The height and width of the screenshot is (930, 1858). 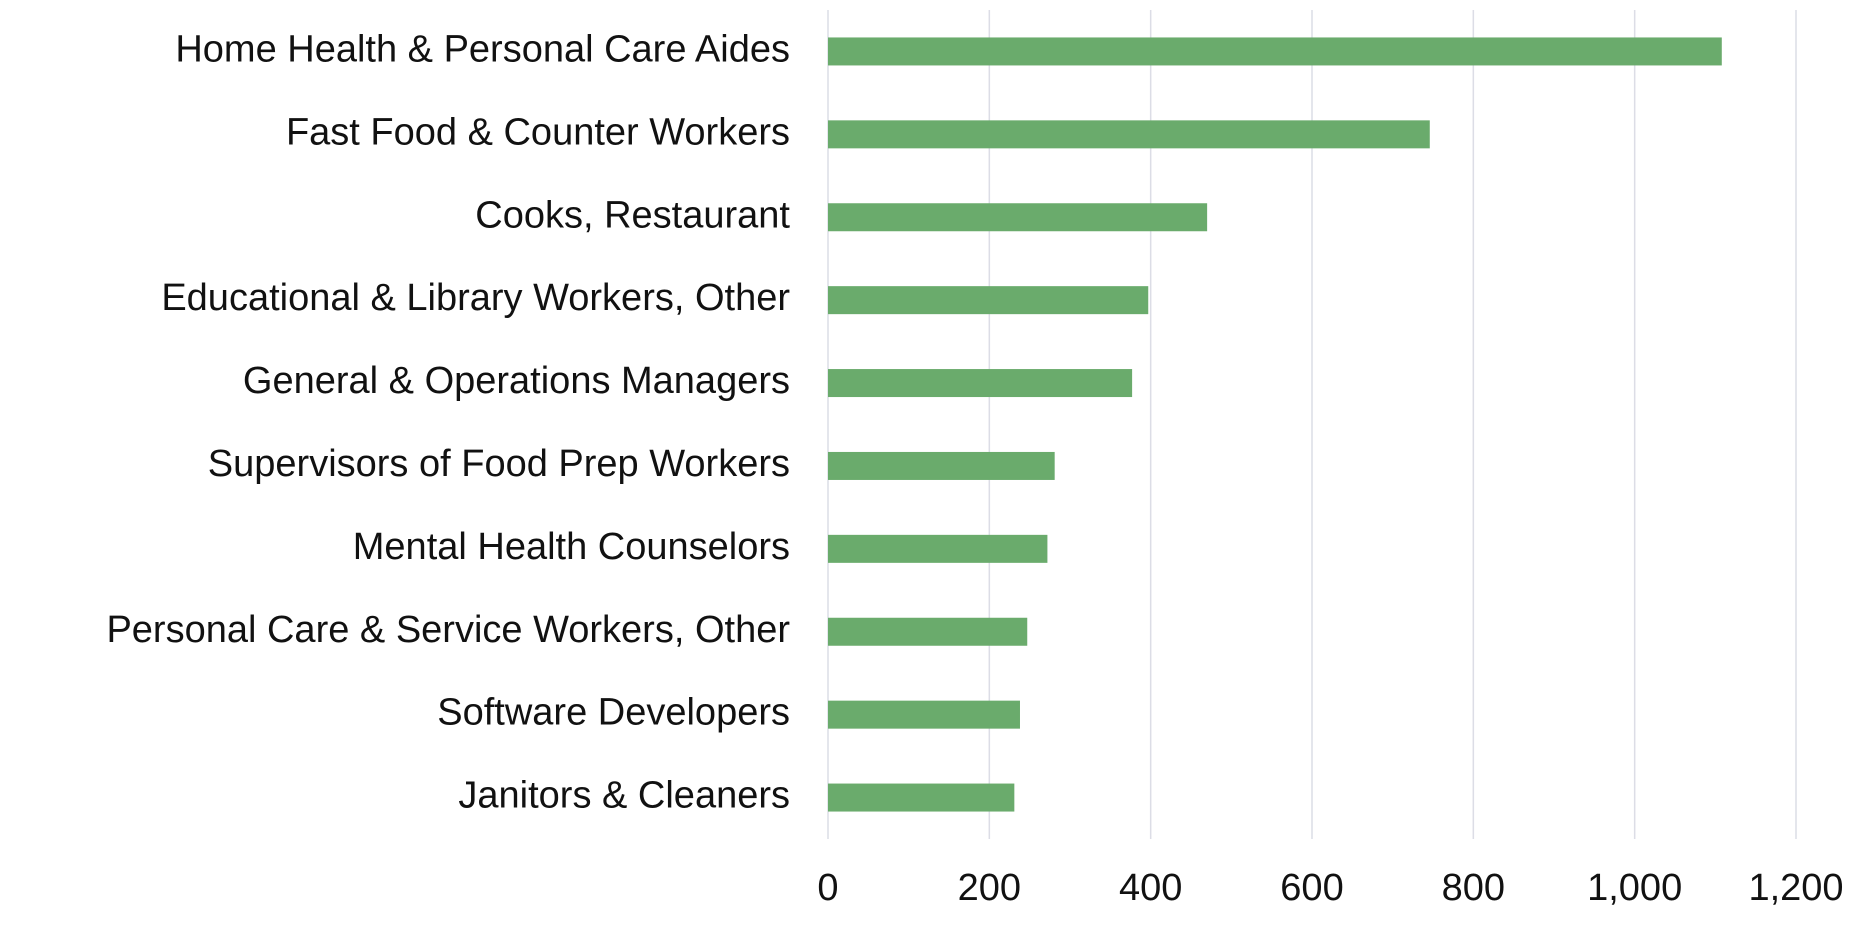 What do you see at coordinates (1311, 888) in the screenshot?
I see `x-tick-label: 600` at bounding box center [1311, 888].